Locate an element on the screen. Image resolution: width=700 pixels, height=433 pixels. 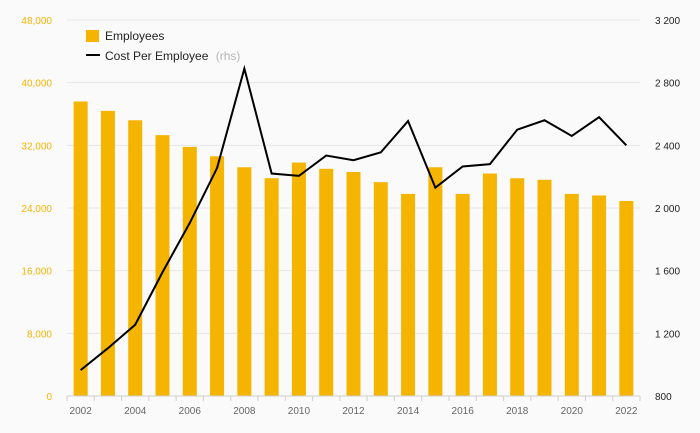
x-axis-tick-label: 2008 is located at coordinates (244, 411).